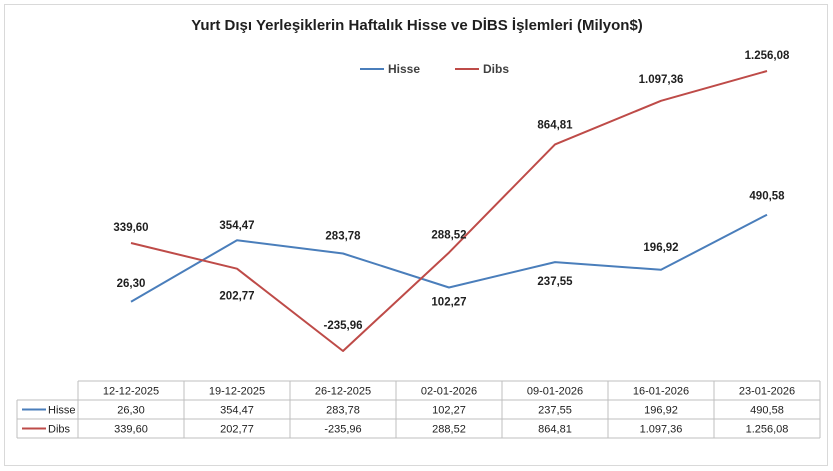 Image resolution: width=833 pixels, height=471 pixels. Describe the element at coordinates (236, 226) in the screenshot. I see `data-label-hisse-1: 354,47` at that location.